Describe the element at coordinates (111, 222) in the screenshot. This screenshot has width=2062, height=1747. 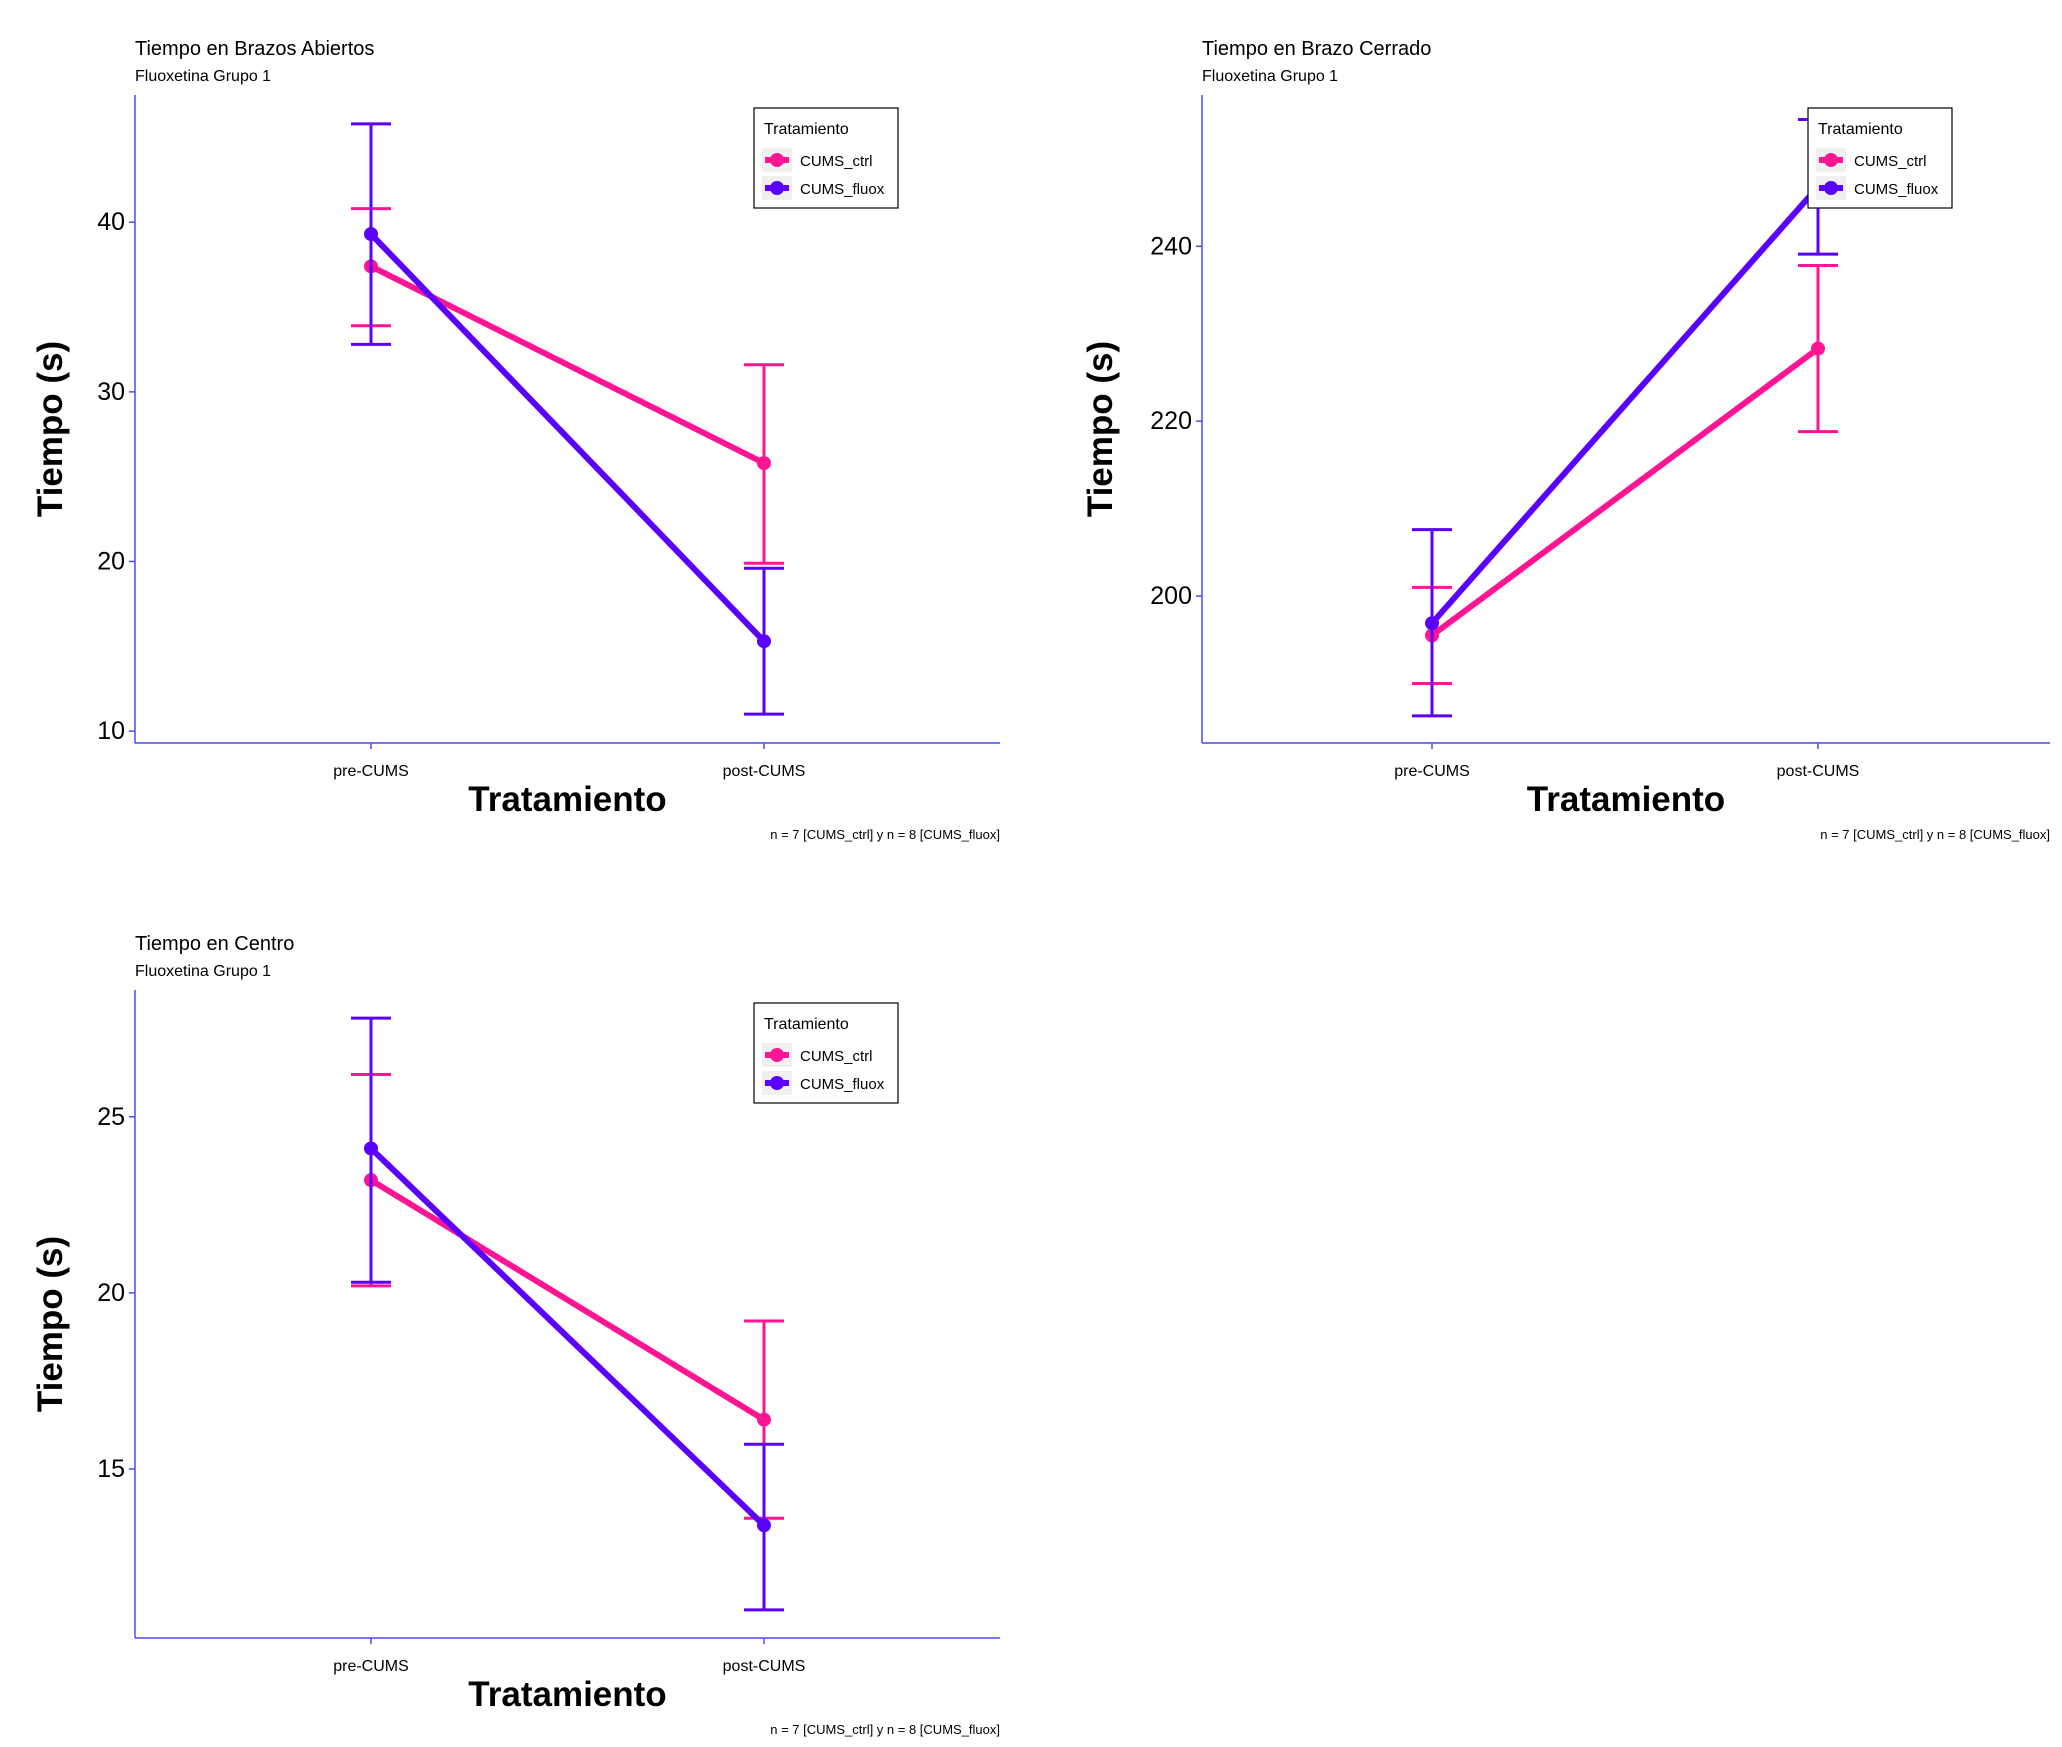
I see `y-tick-label: 40` at that location.